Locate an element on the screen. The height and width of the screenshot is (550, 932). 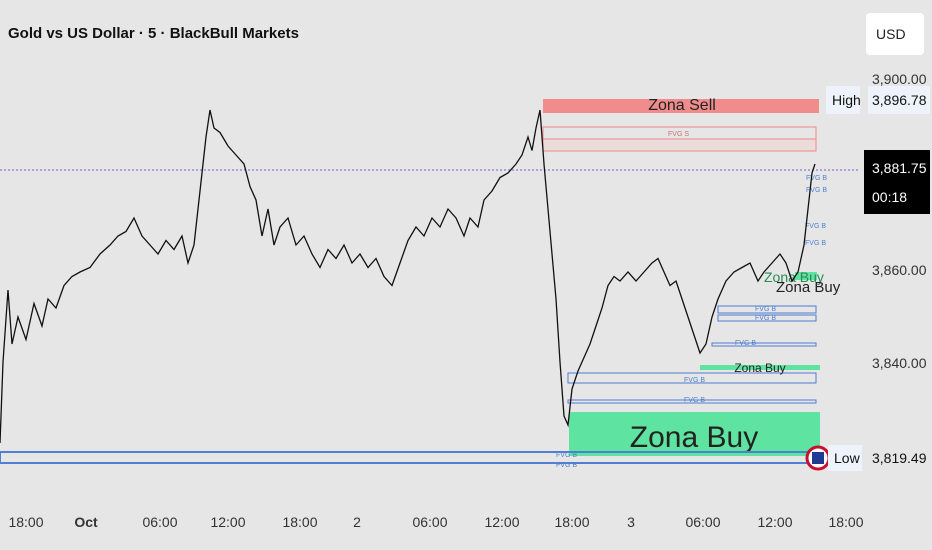
fvg-buy-label-1: FVG B is located at coordinates (765, 309).